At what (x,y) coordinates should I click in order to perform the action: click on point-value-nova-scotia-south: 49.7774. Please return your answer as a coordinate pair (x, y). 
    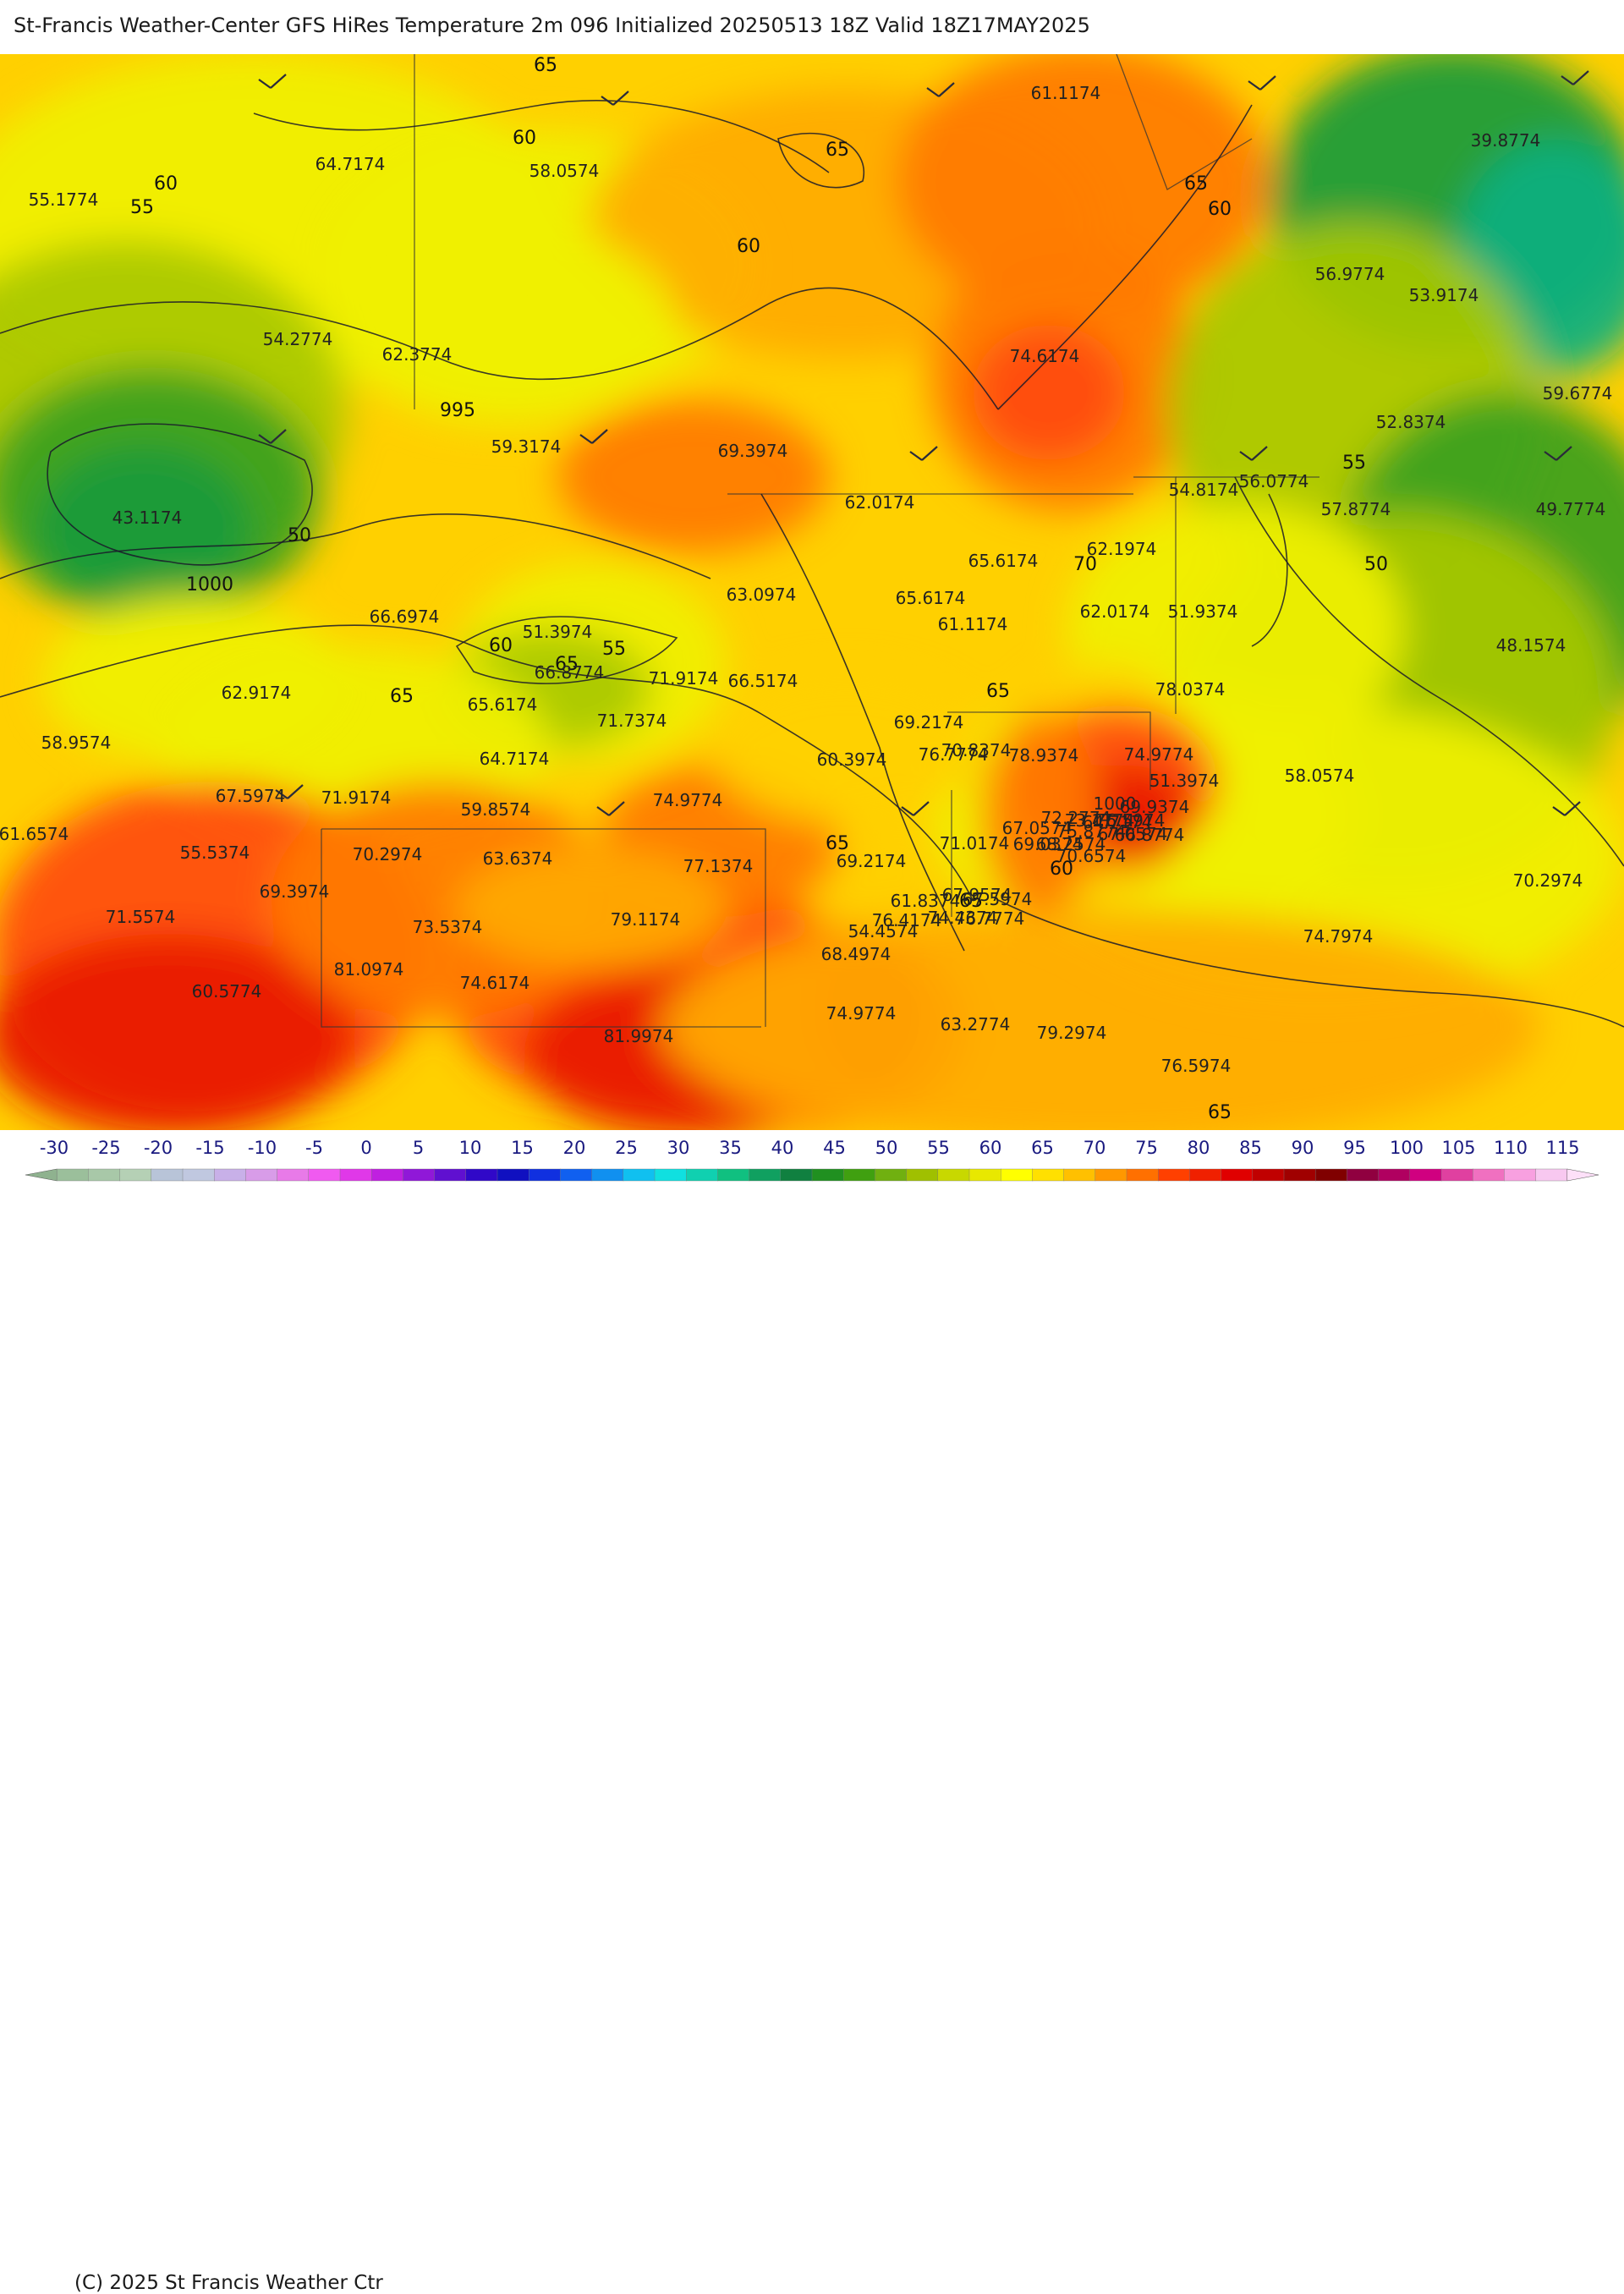
    Looking at the image, I should click on (1571, 509).